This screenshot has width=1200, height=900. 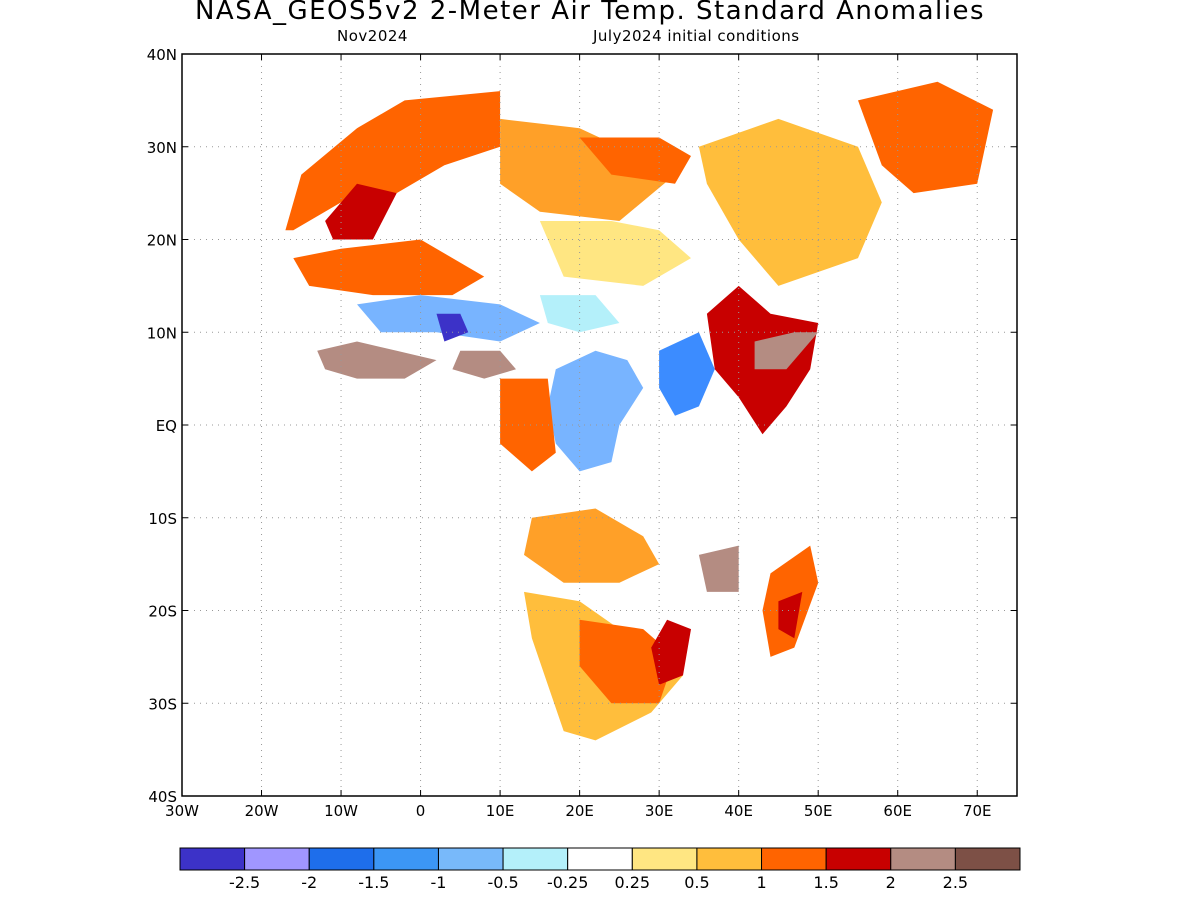 I want to click on lon-tick-label: 20E, so click(x=579, y=811).